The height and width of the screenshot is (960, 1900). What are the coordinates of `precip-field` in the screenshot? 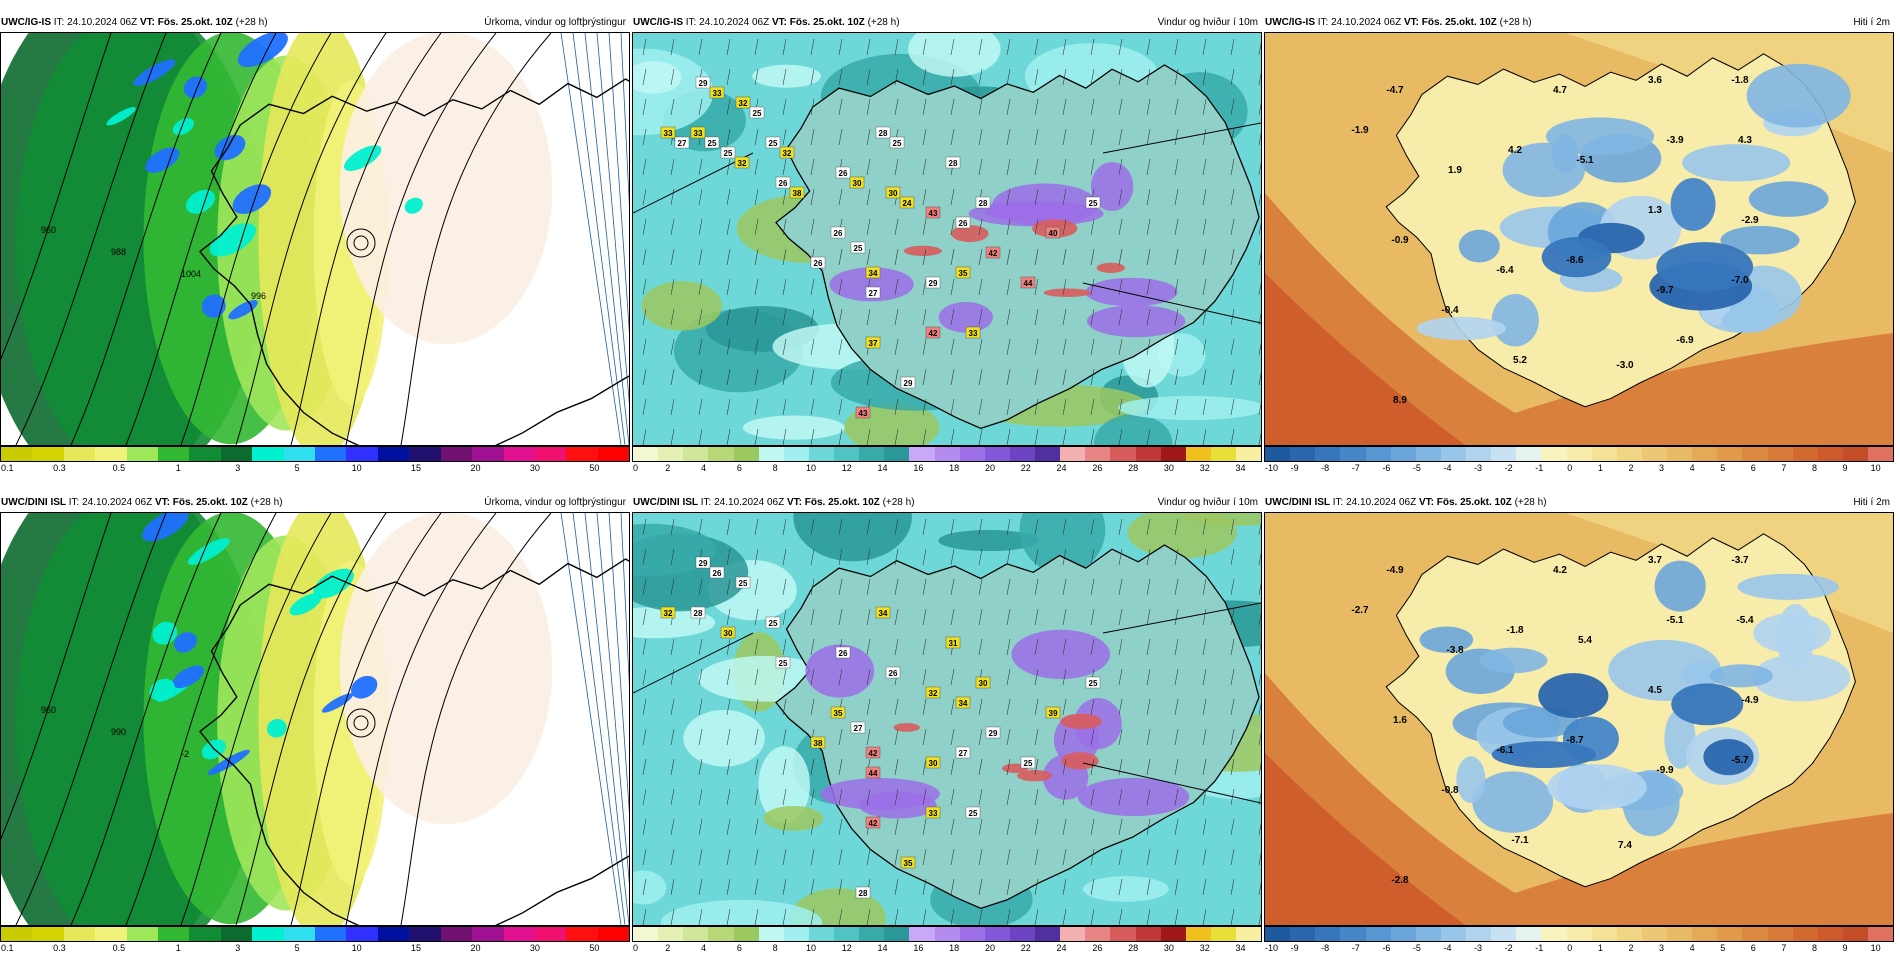 It's located at (446, 669).